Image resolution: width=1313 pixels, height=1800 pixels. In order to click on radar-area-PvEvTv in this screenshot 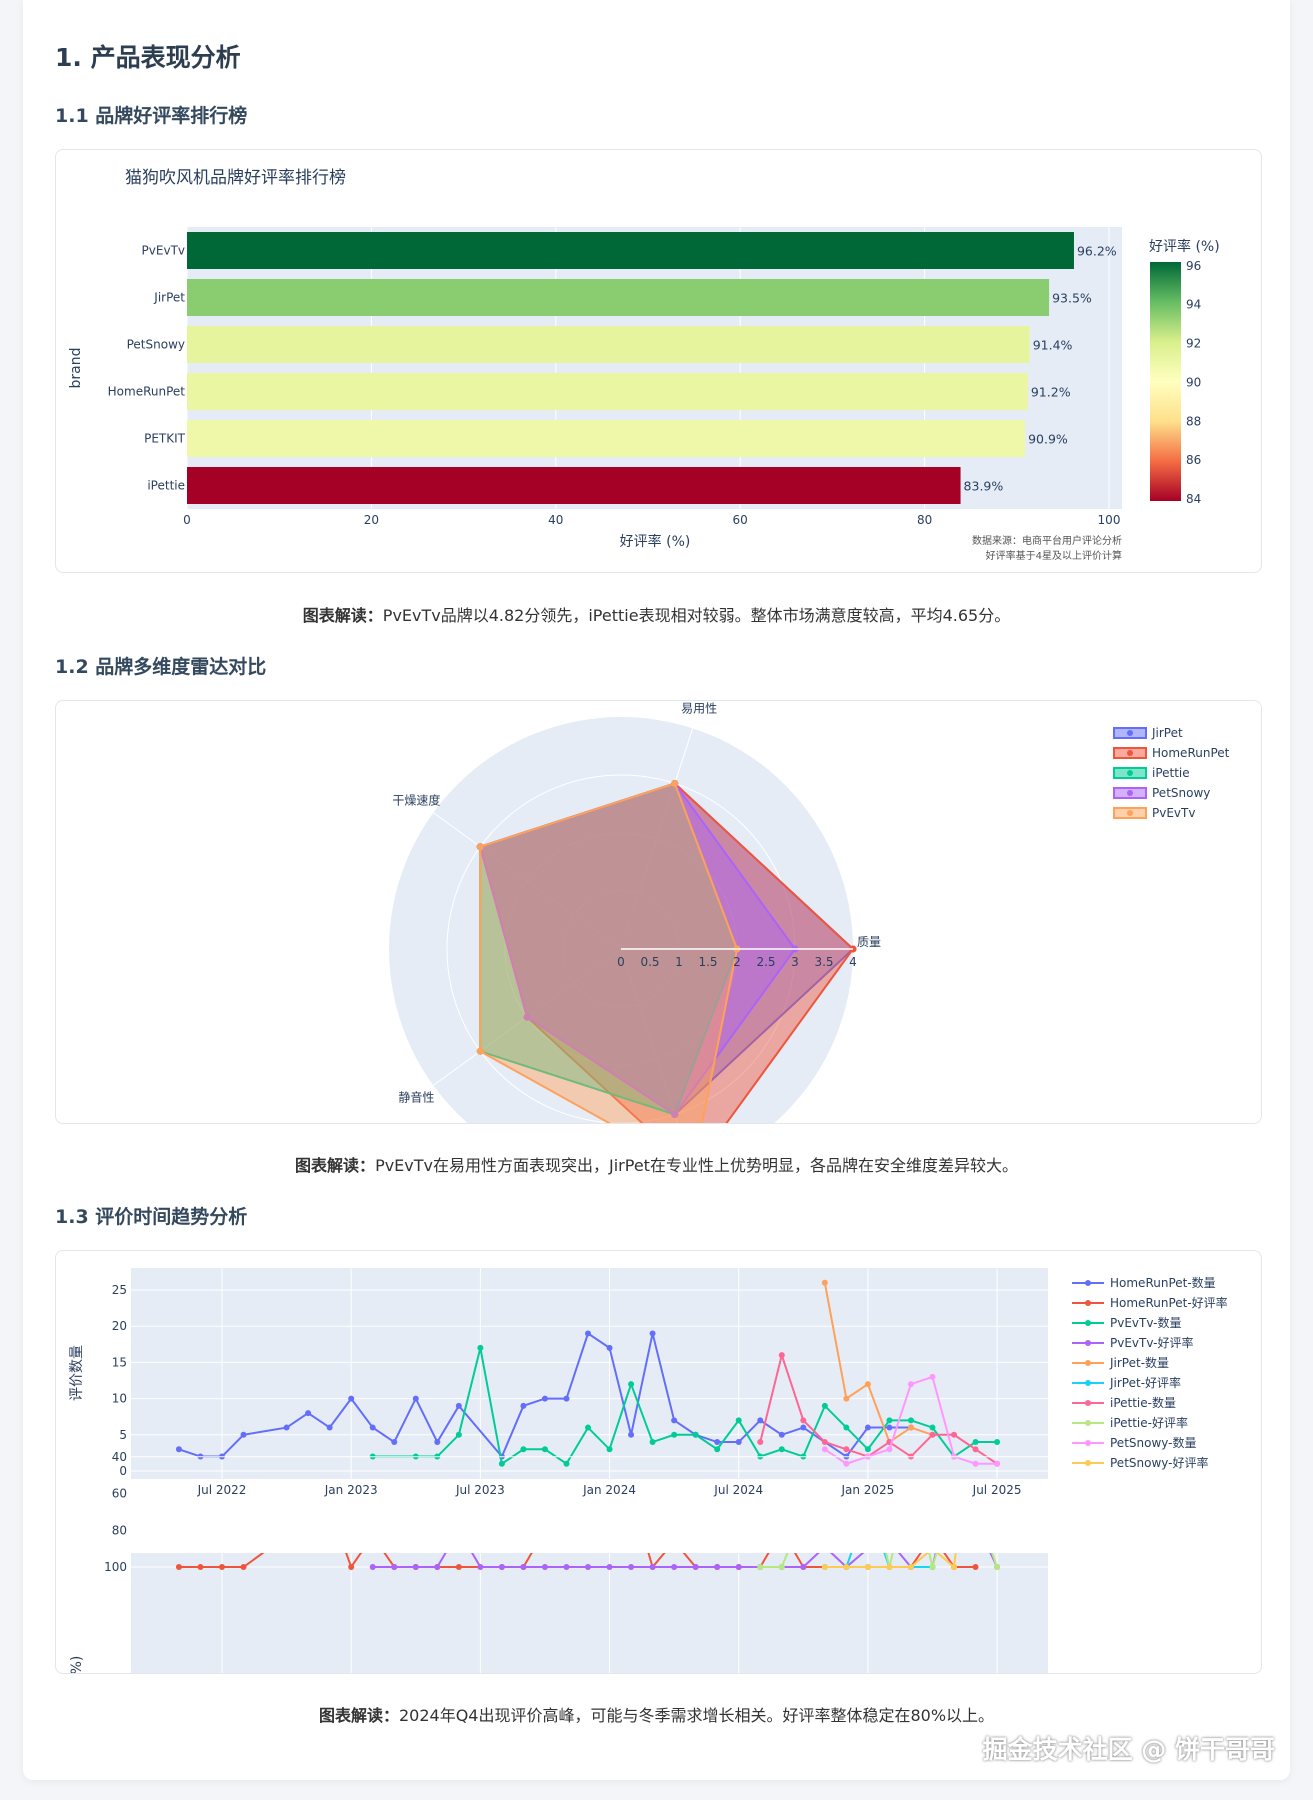, I will do `click(609, 952)`.